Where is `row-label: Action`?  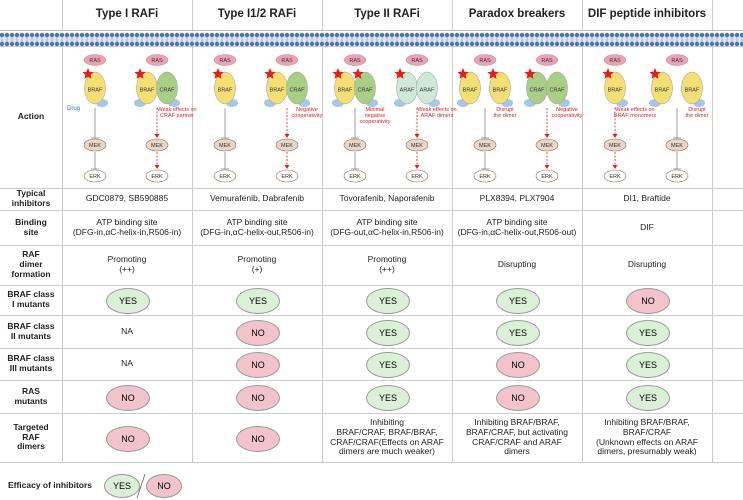 row-label: Action is located at coordinates (31, 116).